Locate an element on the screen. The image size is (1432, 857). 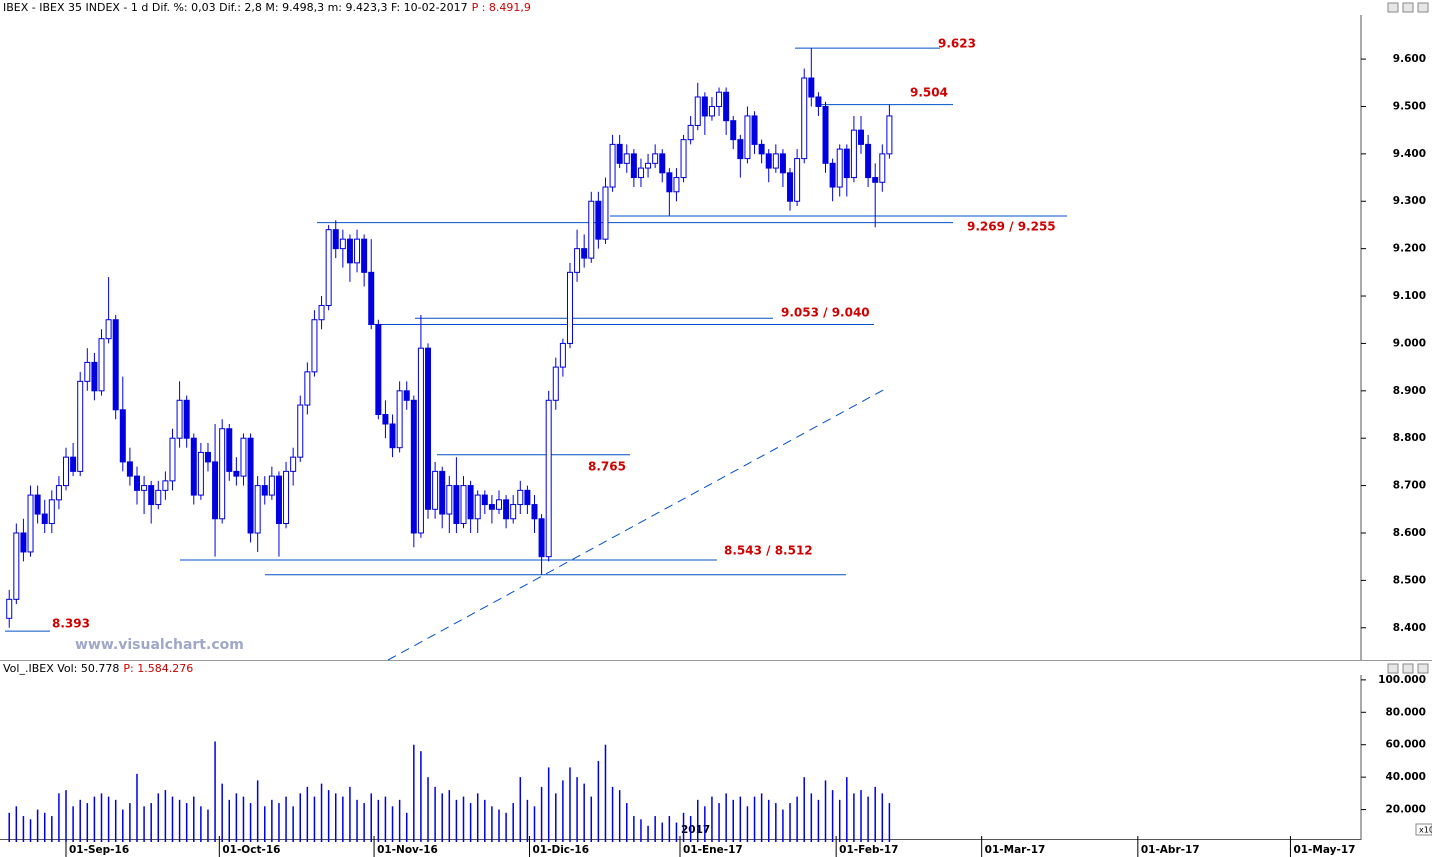
trend-line is located at coordinates (637, 524).